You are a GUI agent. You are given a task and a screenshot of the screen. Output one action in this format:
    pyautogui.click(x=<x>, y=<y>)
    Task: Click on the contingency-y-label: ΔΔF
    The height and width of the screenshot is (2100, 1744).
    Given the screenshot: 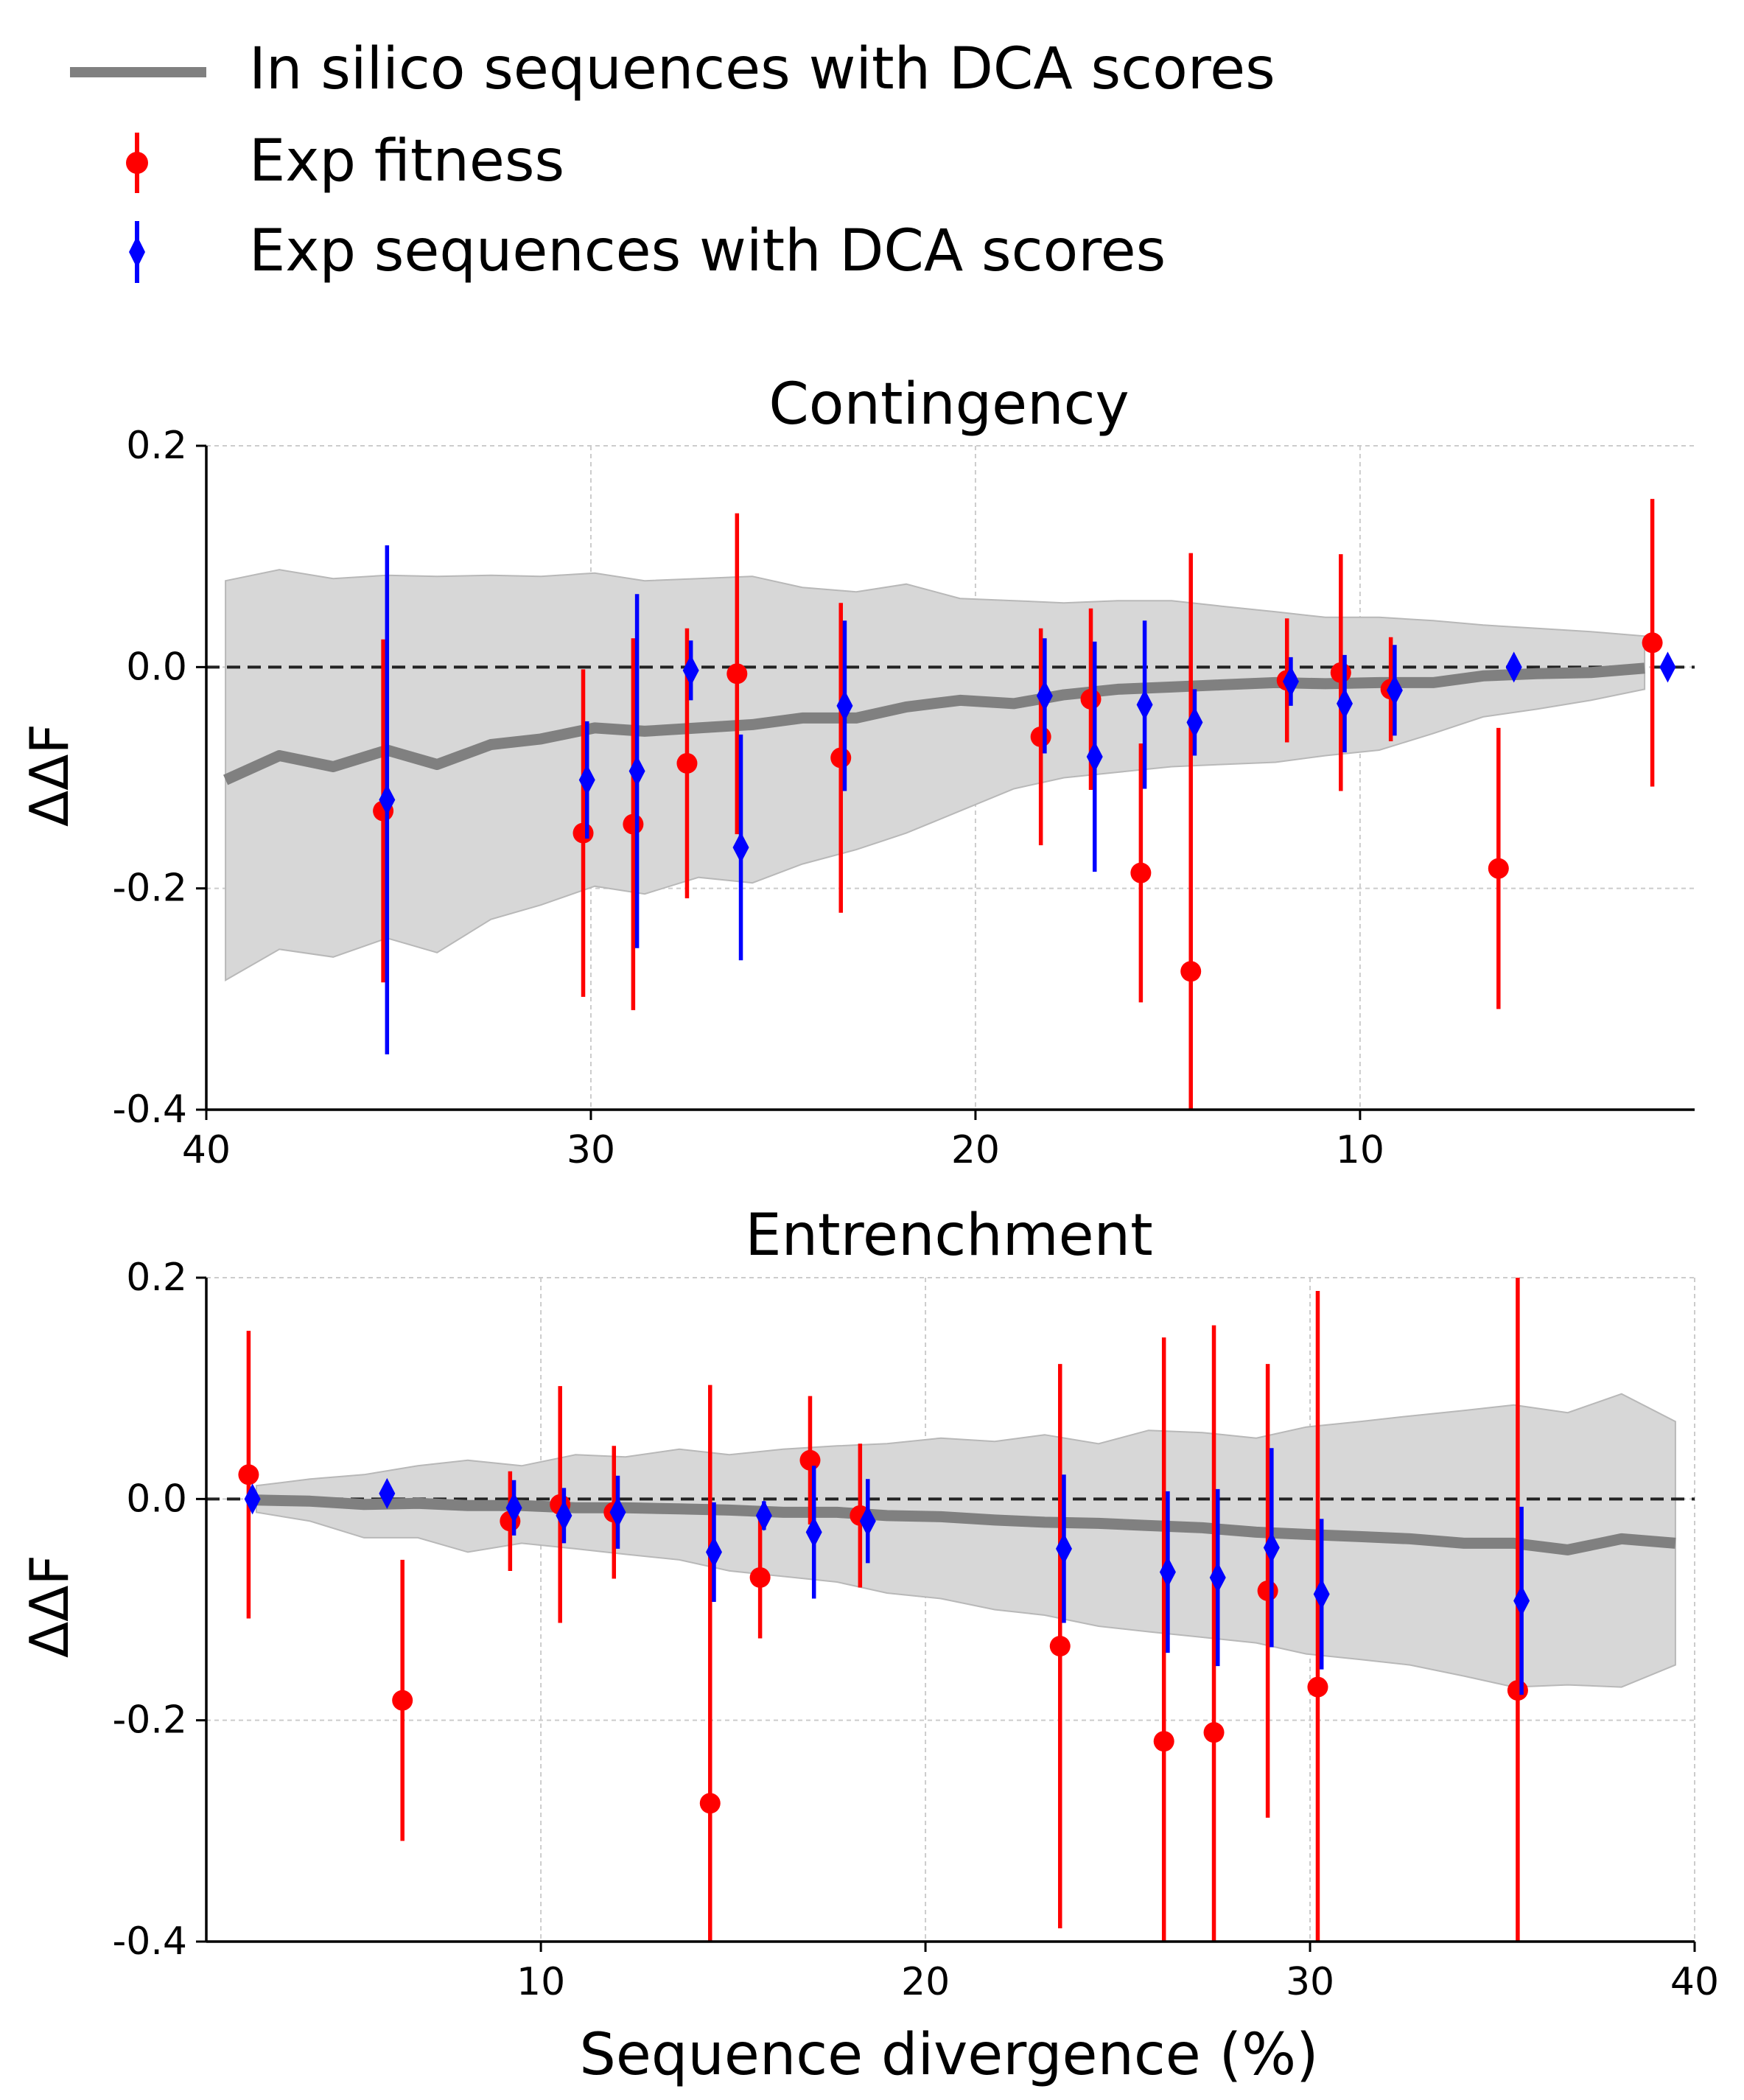 What is the action you would take?
    pyautogui.click(x=49, y=775)
    